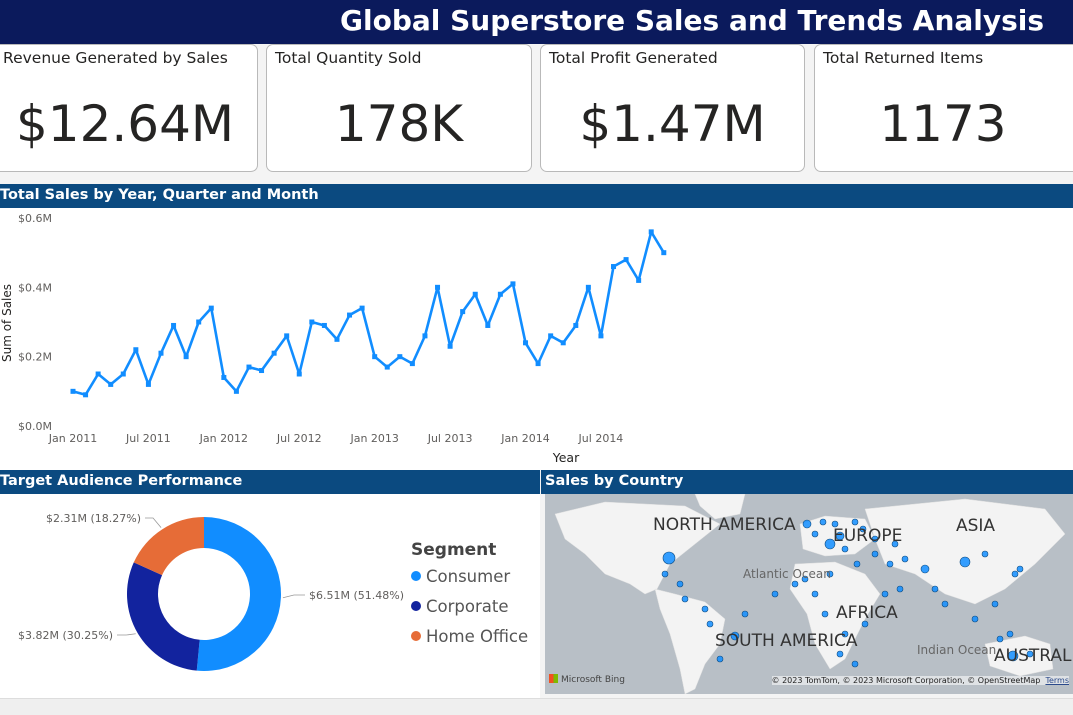 This screenshot has height=715, width=1073. What do you see at coordinates (163, 616) in the screenshot?
I see `donut-slice-corporate` at bounding box center [163, 616].